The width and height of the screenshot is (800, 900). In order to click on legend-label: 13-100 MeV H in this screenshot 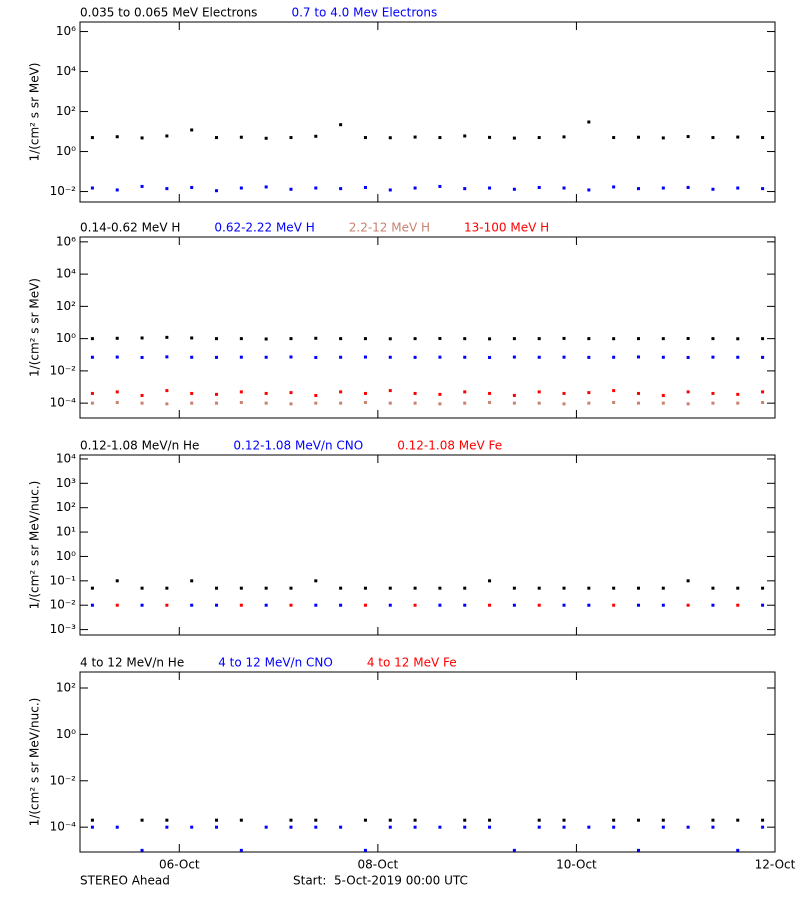, I will do `click(506, 228)`.